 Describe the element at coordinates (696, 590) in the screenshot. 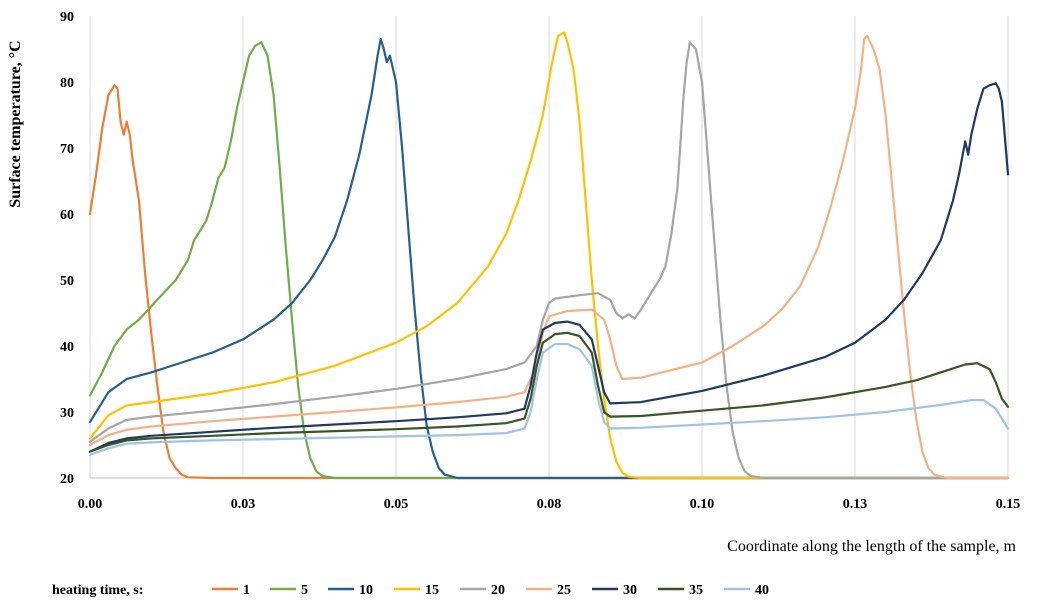

I see `legend-label-35: 35` at that location.